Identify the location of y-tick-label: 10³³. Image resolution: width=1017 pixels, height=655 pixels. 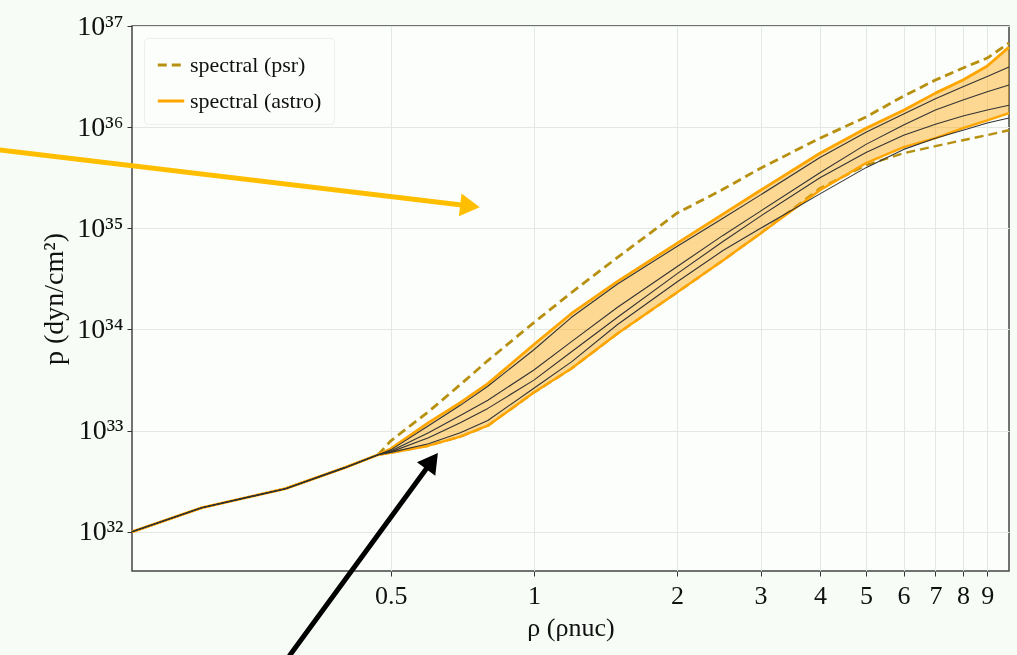
(101, 430).